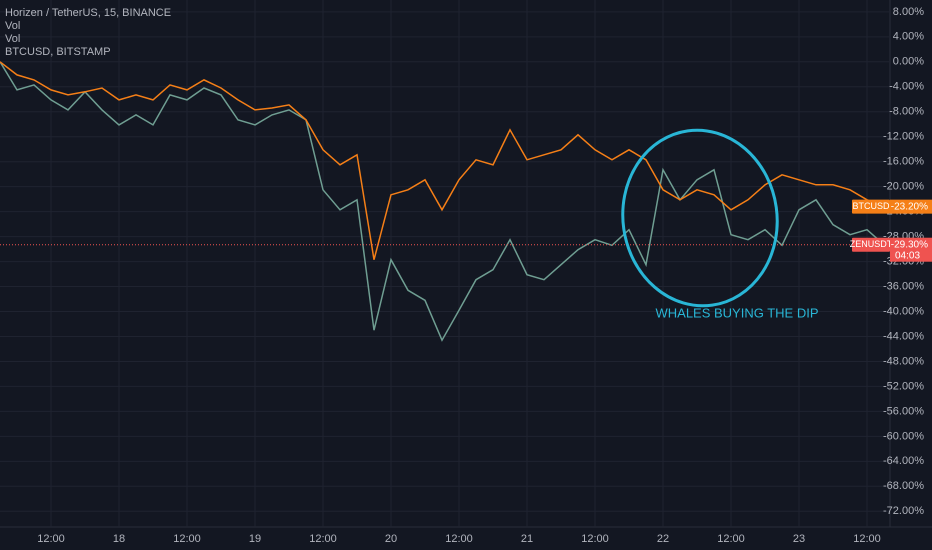  What do you see at coordinates (58, 52) in the screenshot?
I see `header-compare: BTCUSD, BITSTAMP` at bounding box center [58, 52].